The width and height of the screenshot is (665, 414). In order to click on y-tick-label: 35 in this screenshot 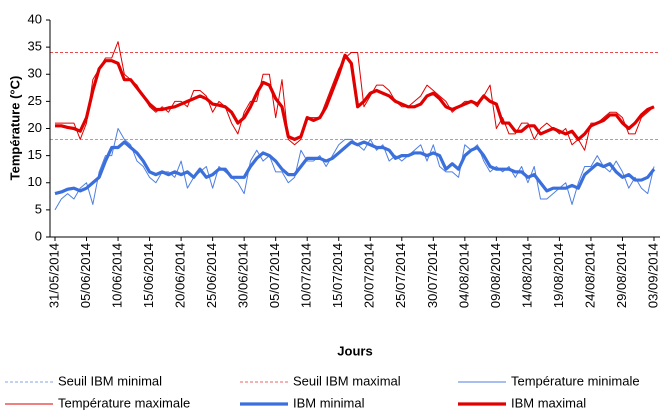, I will do `click(35, 46)`.